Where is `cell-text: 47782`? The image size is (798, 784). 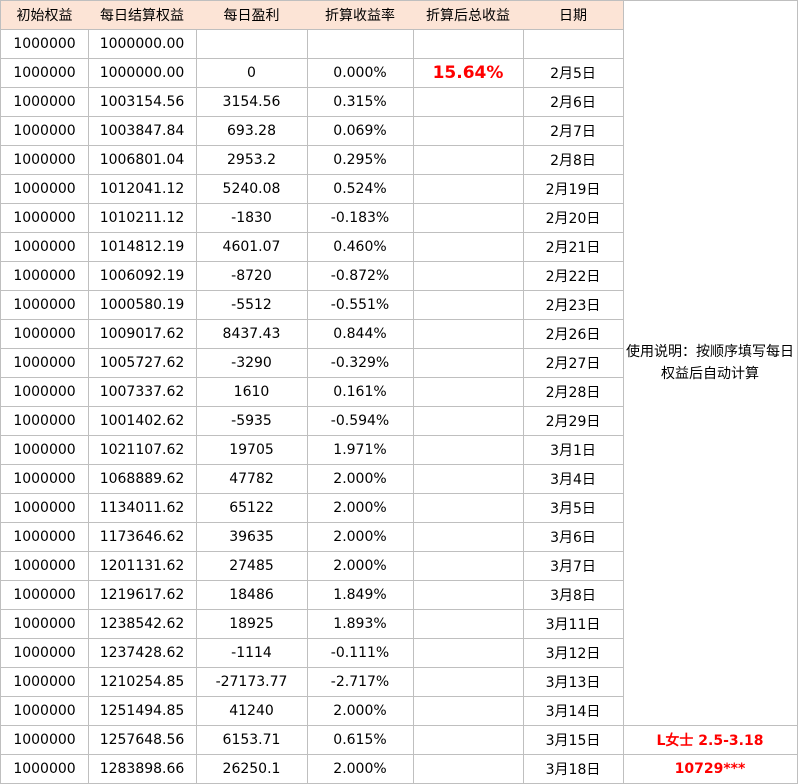 cell-text: 47782 is located at coordinates (251, 478).